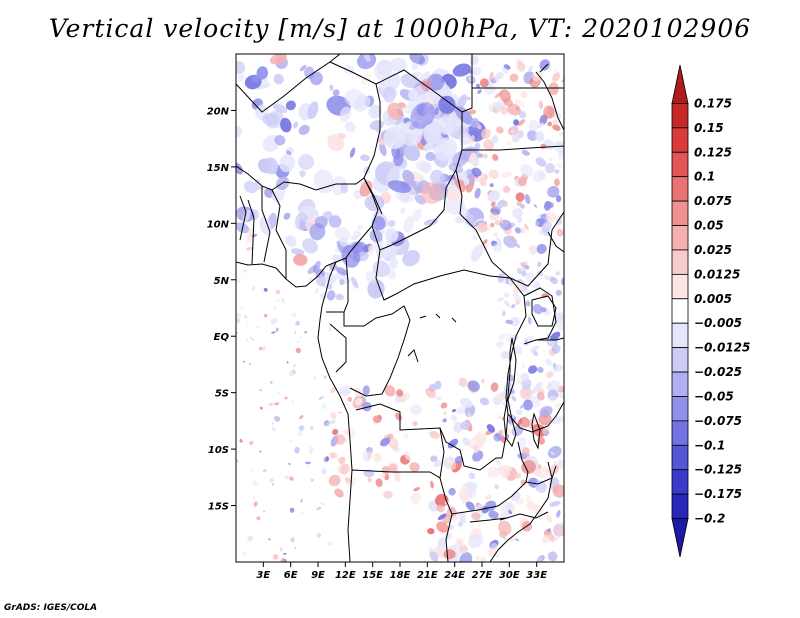 This screenshot has width=800, height=618. Describe the element at coordinates (222, 281) in the screenshot. I see `lat-tick-label: 5N` at that location.